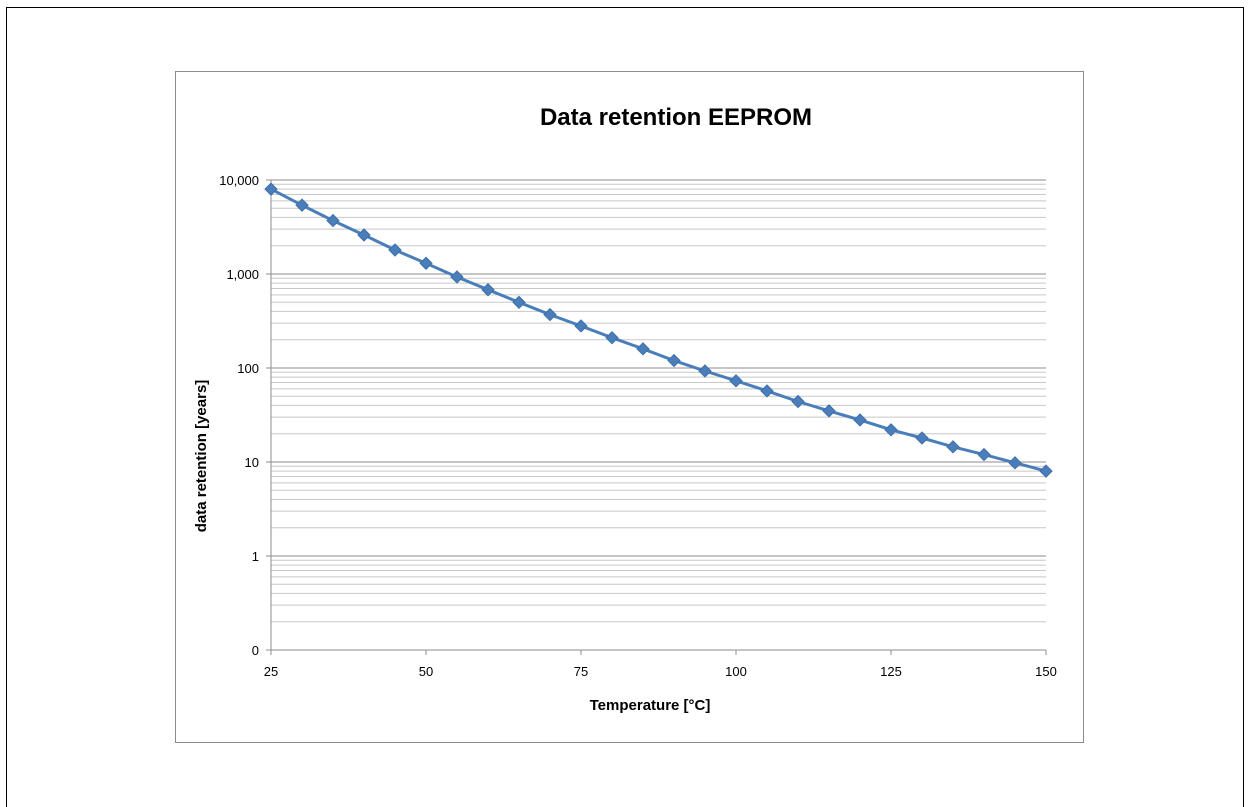 Image resolution: width=1251 pixels, height=807 pixels. Describe the element at coordinates (1046, 671) in the screenshot. I see `x-tick-label: 150` at that location.